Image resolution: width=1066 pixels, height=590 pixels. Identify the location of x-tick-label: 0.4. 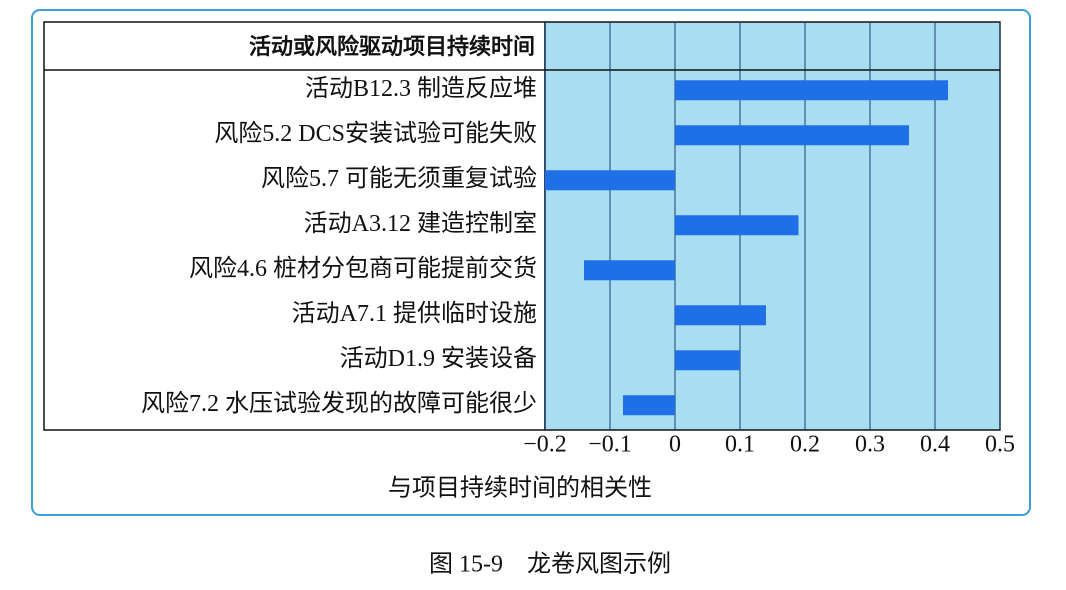
(935, 445).